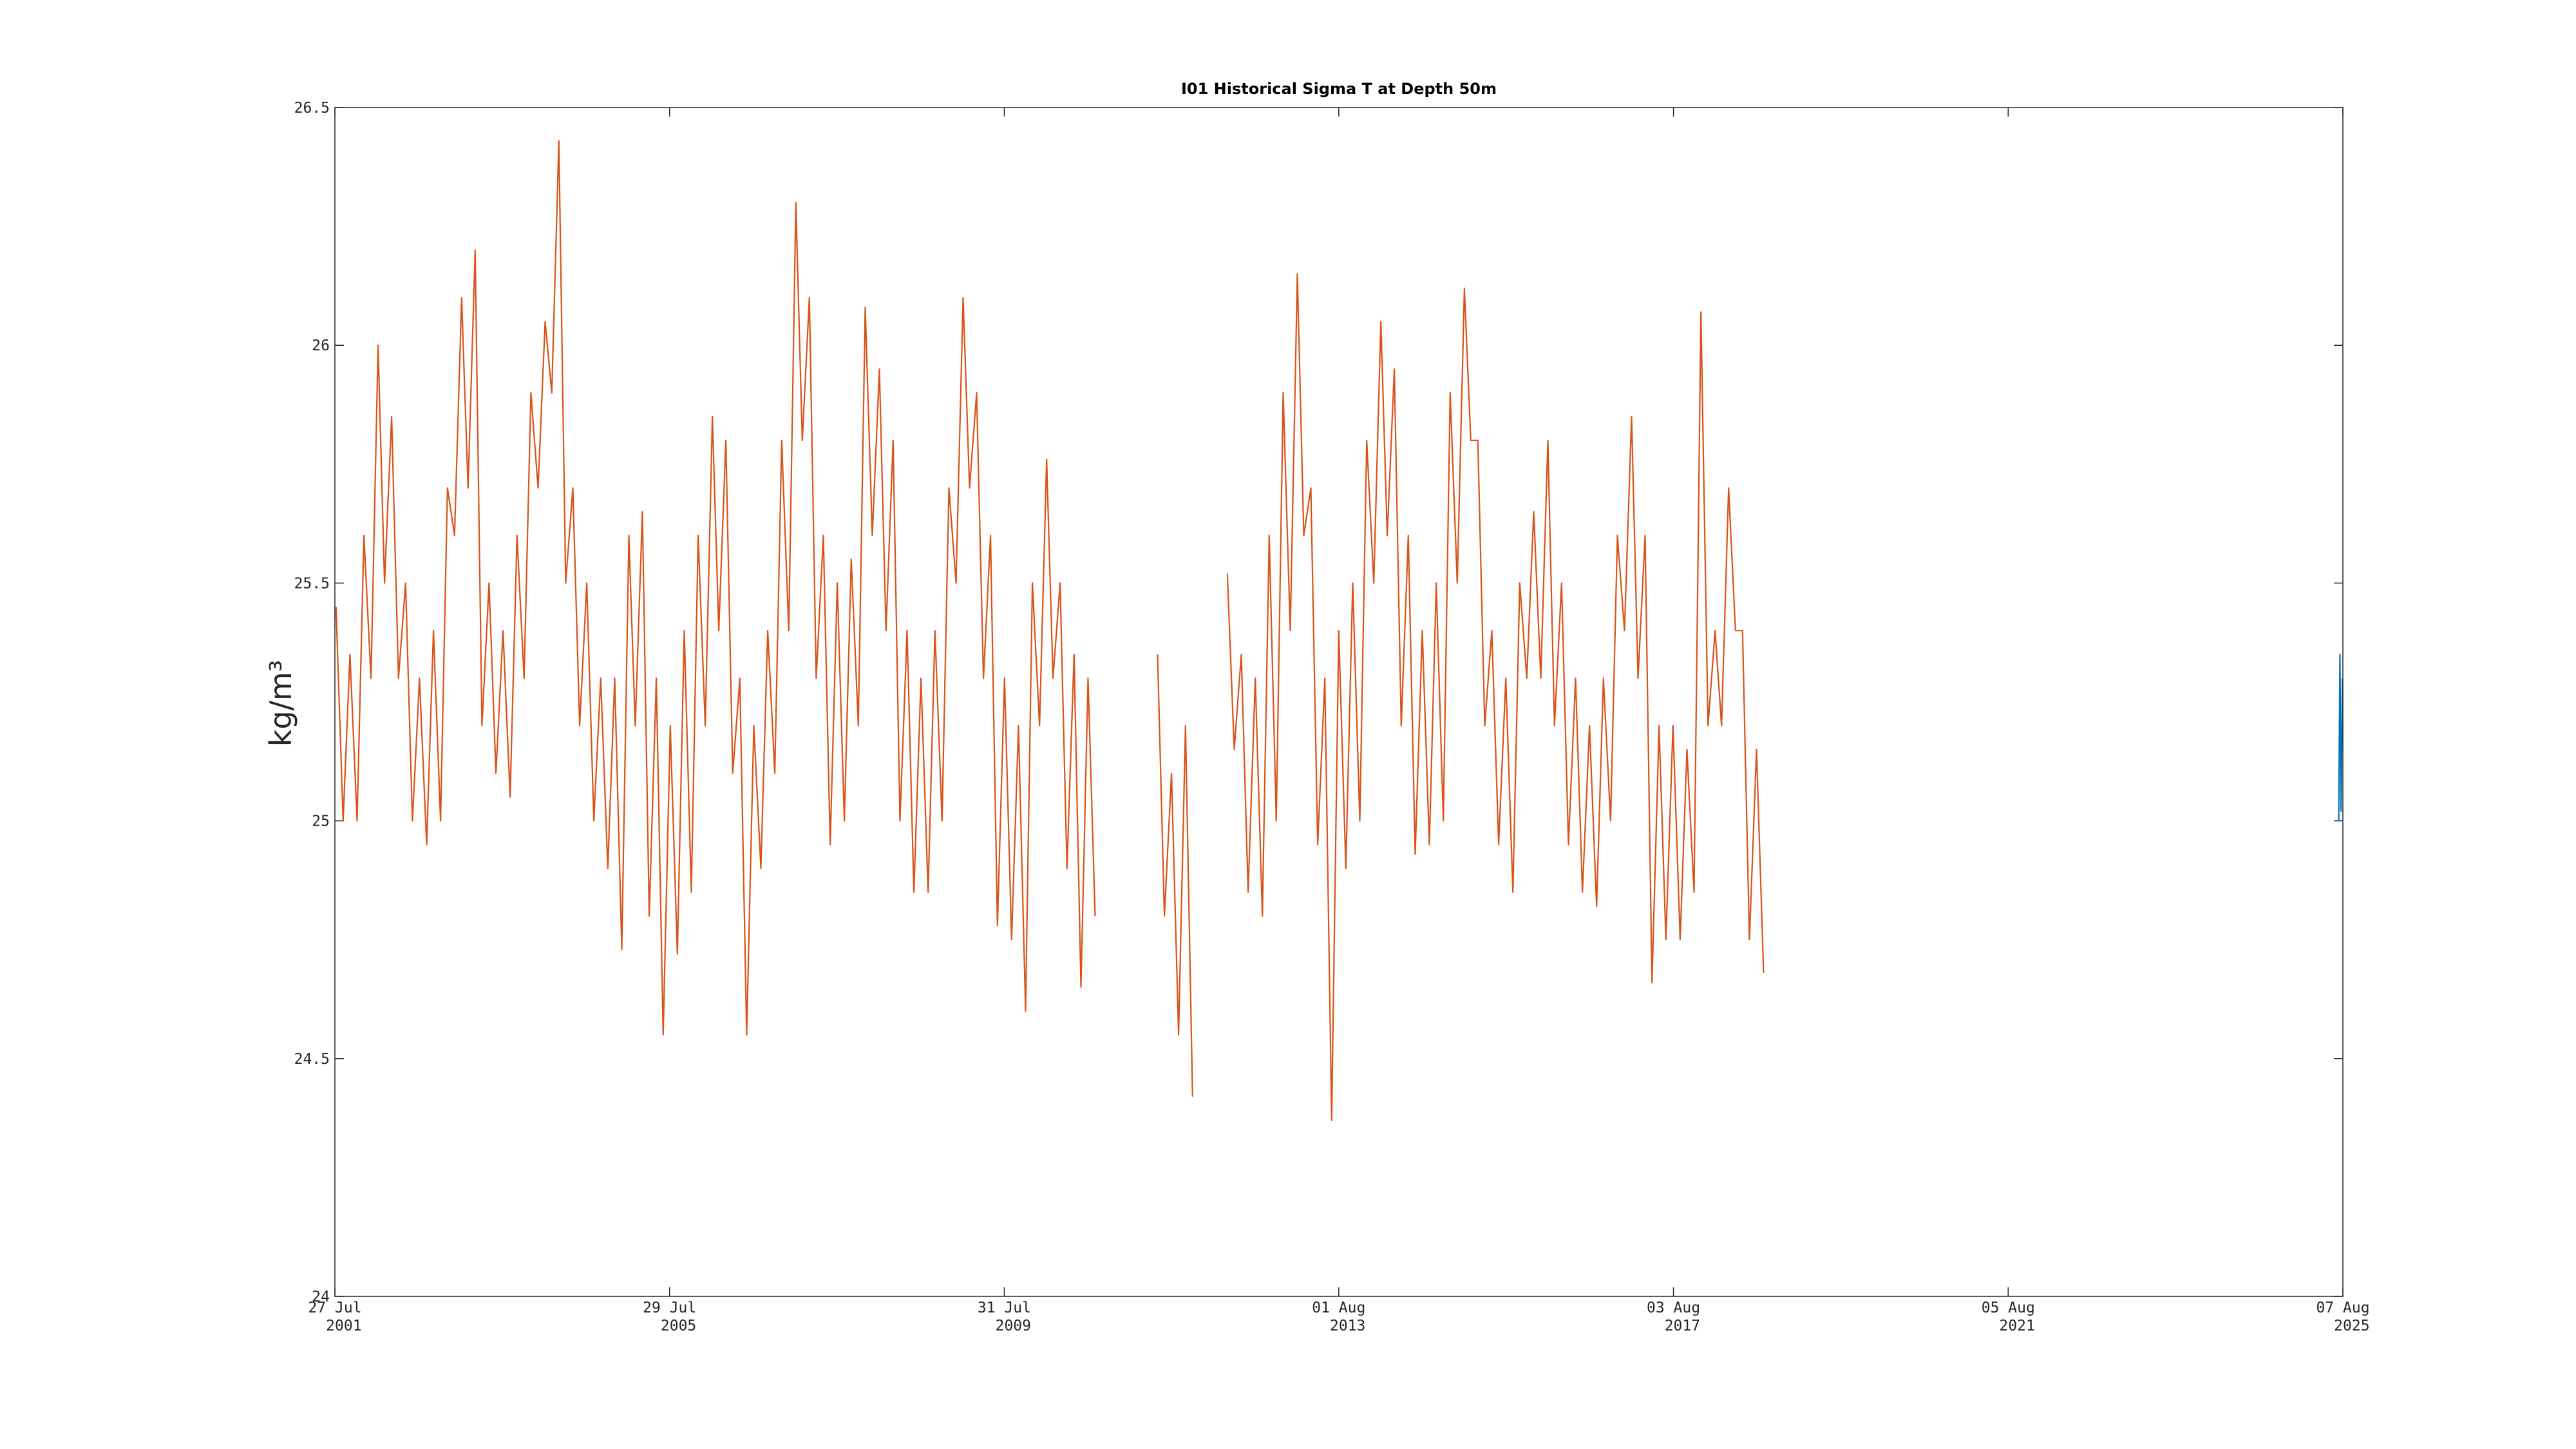 Image resolution: width=2576 pixels, height=1449 pixels. I want to click on x-tick-label: 03 Aug 2017, so click(1674, 1317).